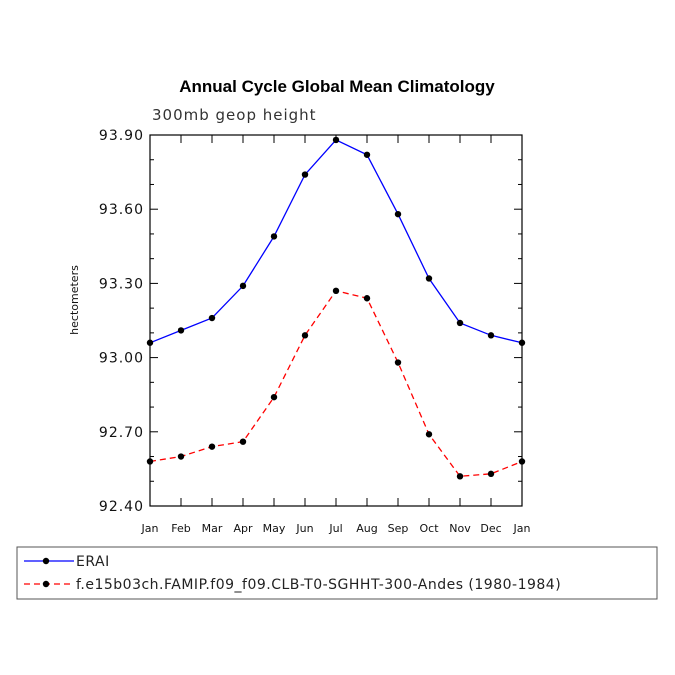  Describe the element at coordinates (429, 528) in the screenshot. I see `x-tick-label: Oct` at that location.